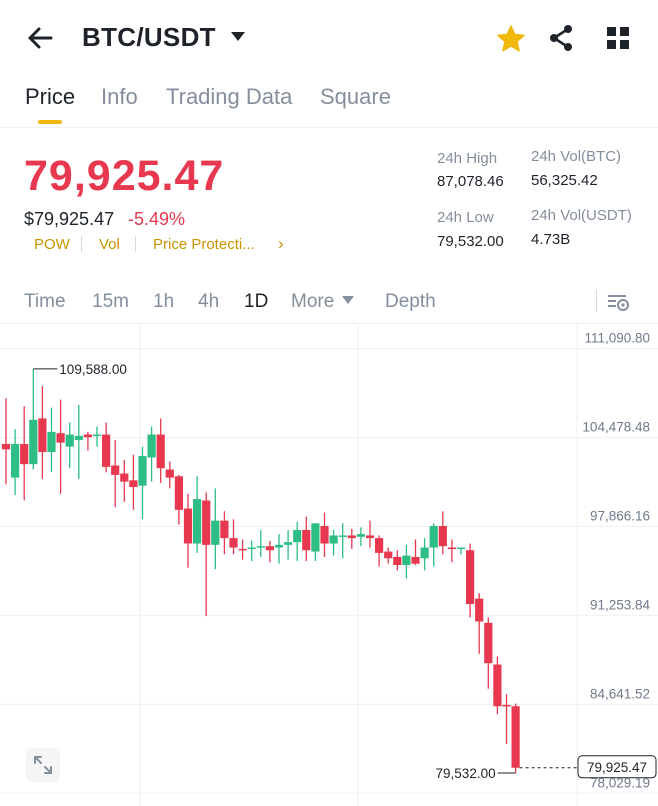  I want to click on vol-usdt-label: 24h Vol(USDT), so click(581, 215).